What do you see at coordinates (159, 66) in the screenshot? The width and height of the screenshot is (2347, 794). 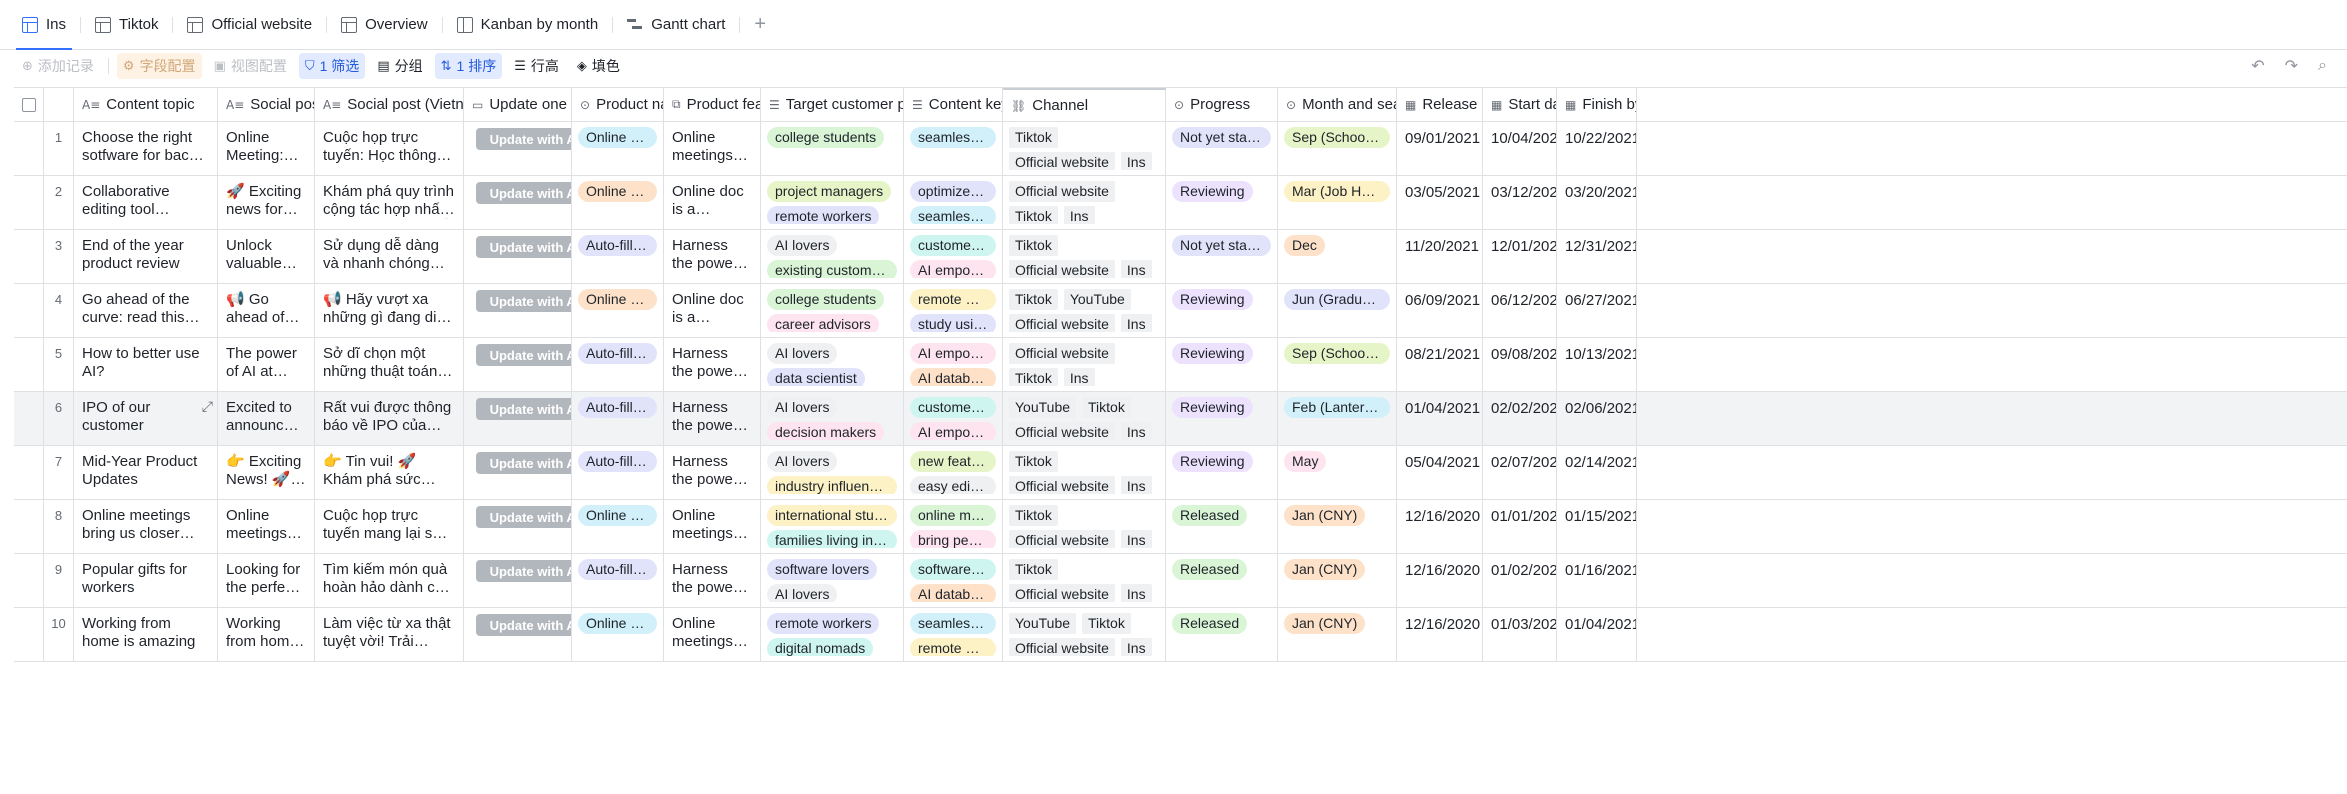 I see `field-config-button: ⚙ 字段配置` at bounding box center [159, 66].